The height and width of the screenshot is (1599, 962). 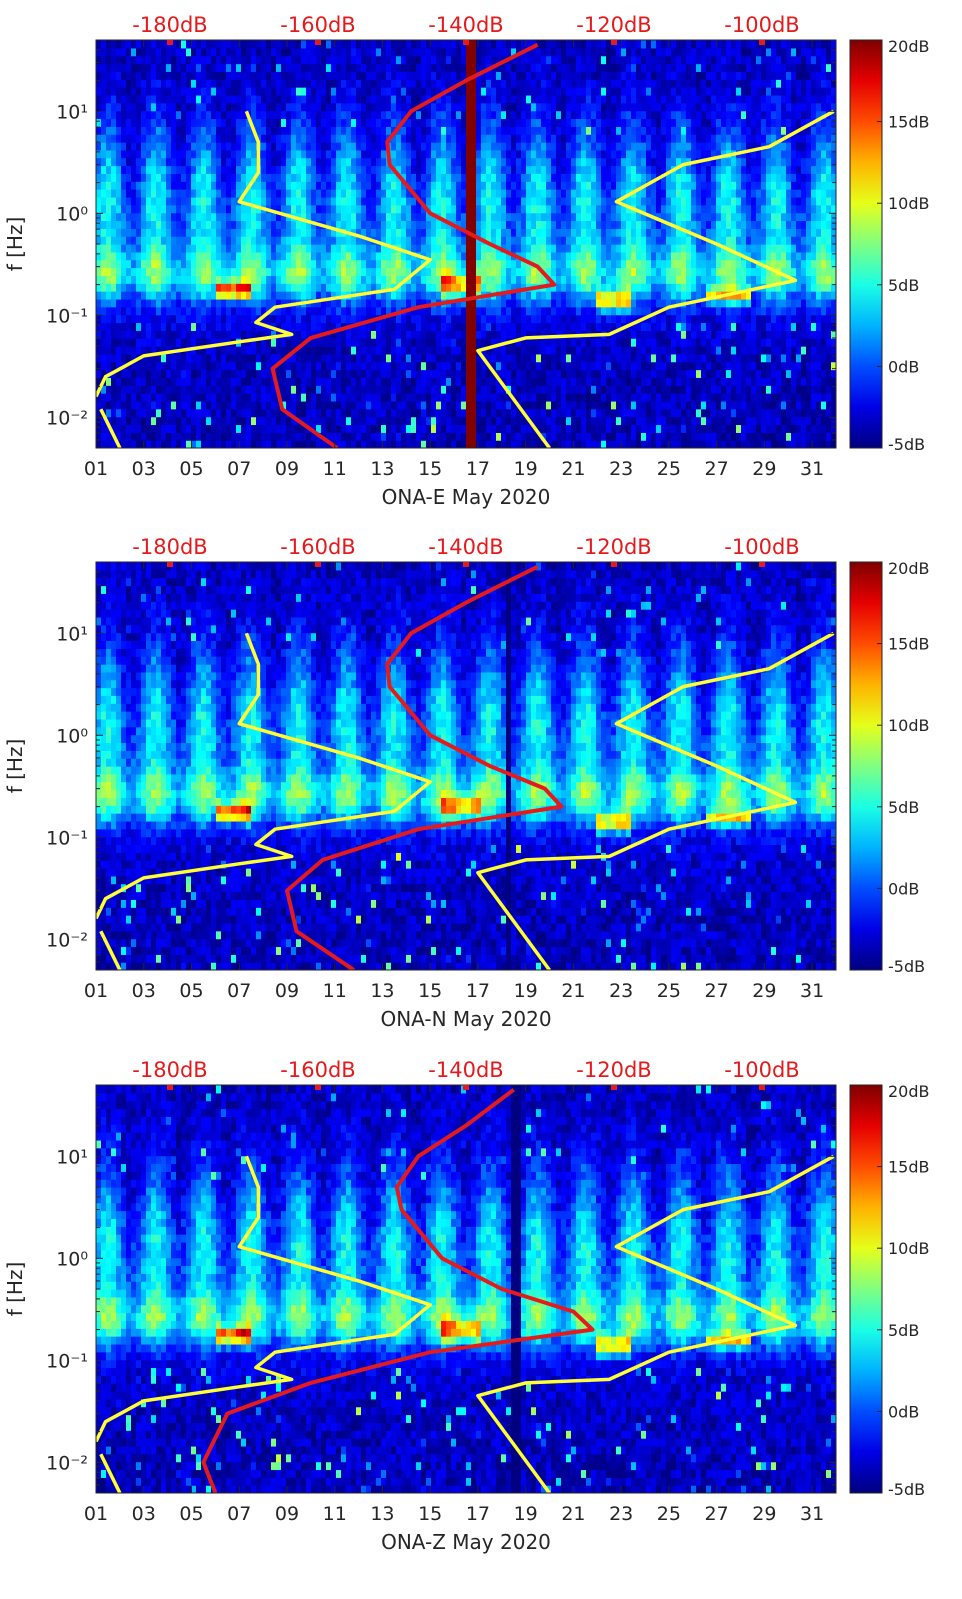 I want to click on y-tick-label: 10⁰, so click(x=72, y=214).